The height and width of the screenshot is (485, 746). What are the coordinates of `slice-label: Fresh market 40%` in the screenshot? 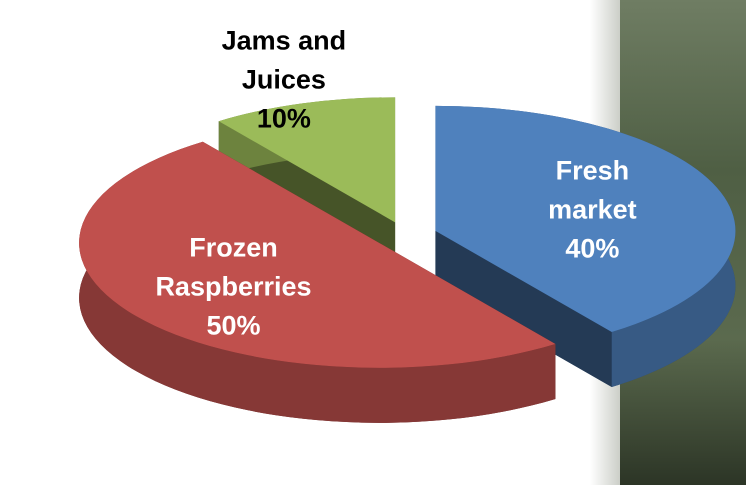 It's located at (592, 209).